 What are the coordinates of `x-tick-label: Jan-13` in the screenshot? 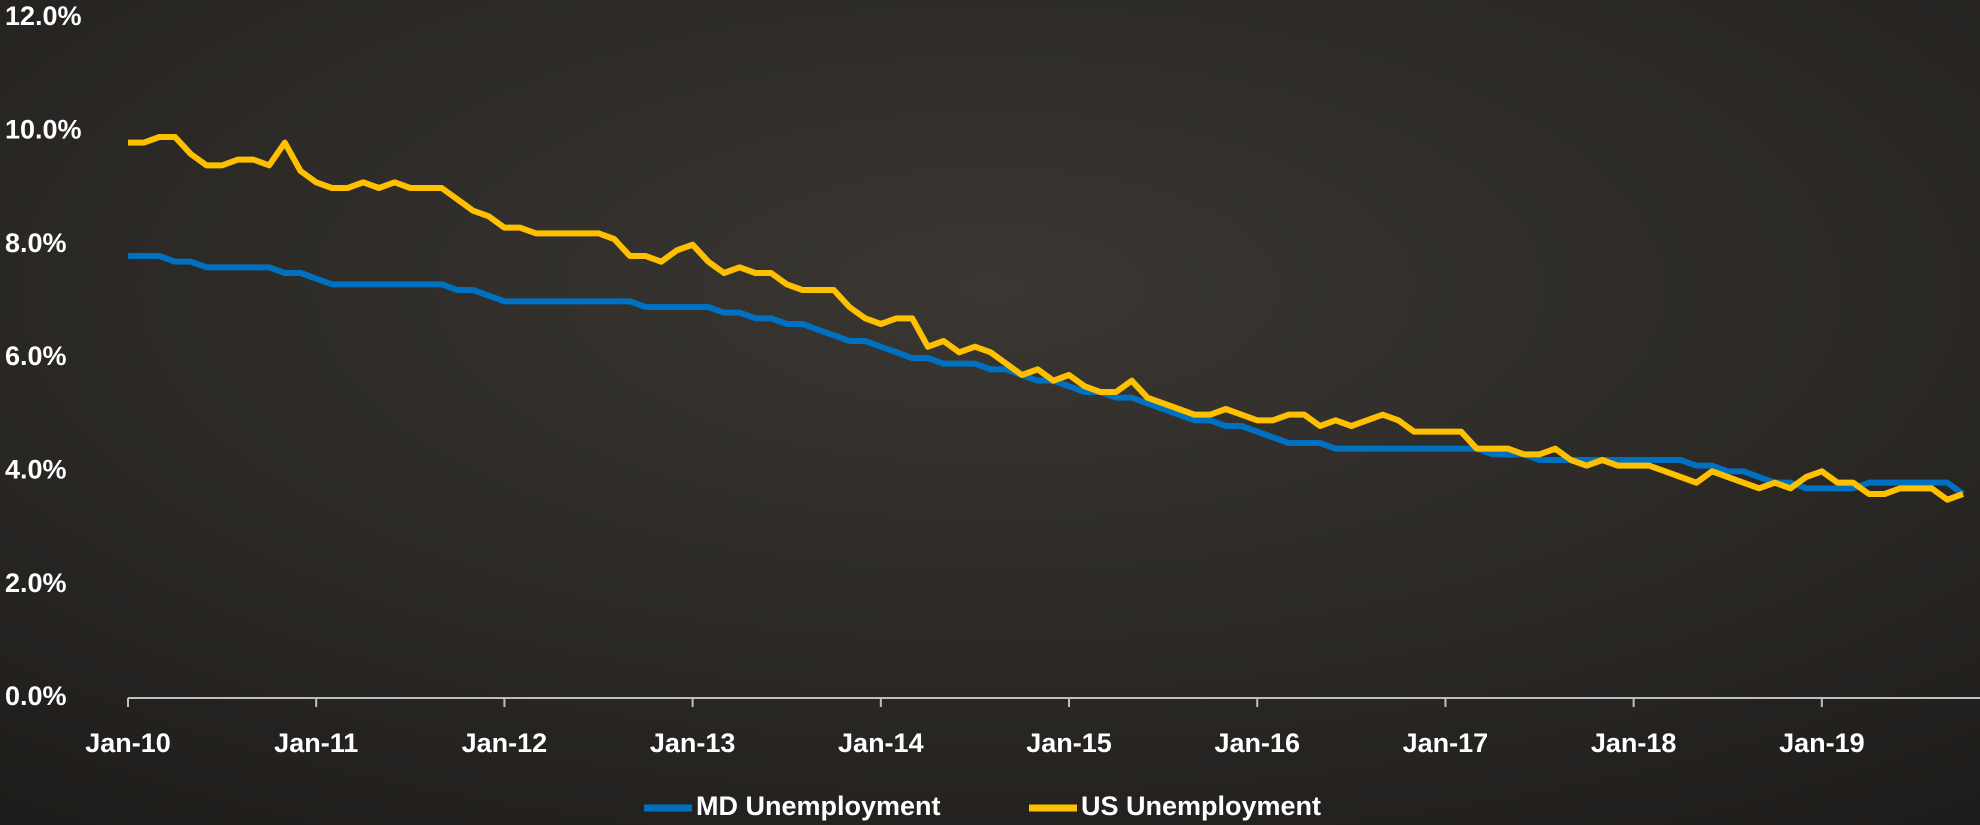 It's located at (693, 743).